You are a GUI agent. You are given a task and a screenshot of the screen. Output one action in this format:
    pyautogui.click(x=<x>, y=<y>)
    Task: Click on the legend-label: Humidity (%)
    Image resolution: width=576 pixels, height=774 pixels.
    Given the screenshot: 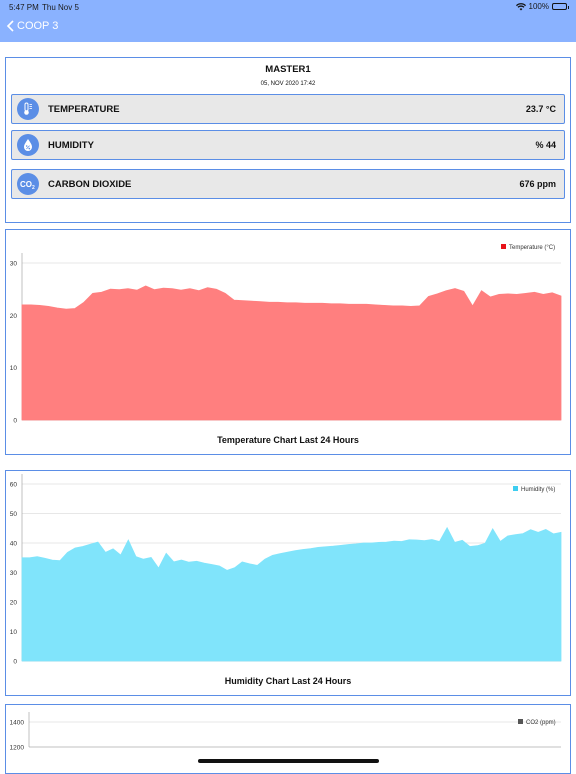 What is the action you would take?
    pyautogui.click(x=538, y=490)
    